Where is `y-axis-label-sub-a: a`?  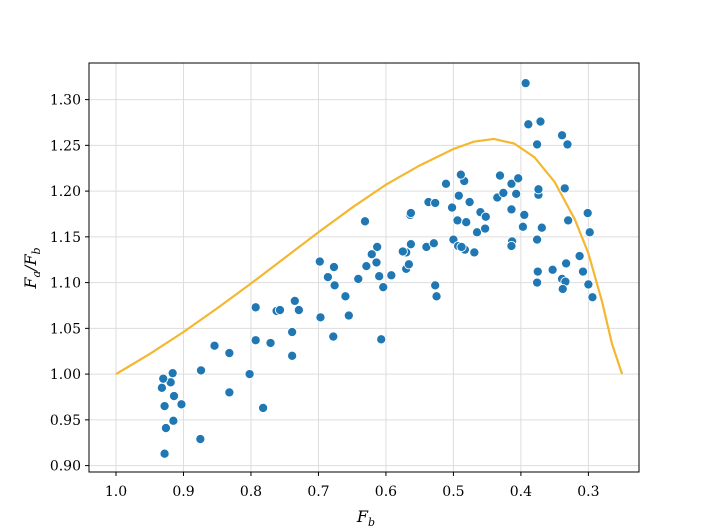
y-axis-label-sub-a: a is located at coordinates (36, 274).